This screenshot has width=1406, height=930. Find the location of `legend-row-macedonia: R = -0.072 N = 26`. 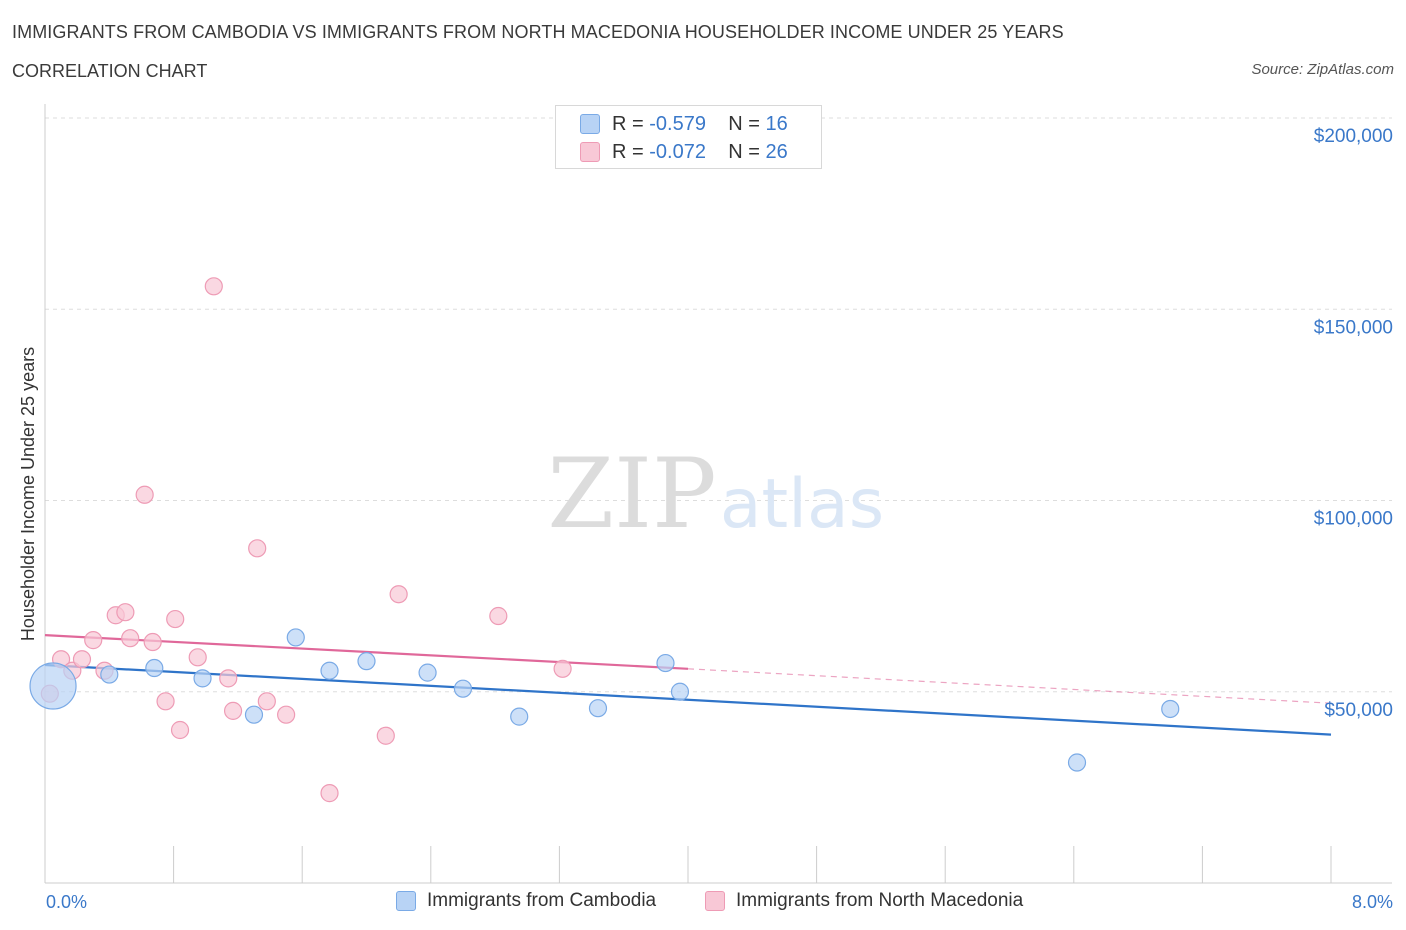

legend-row-macedonia: R = -0.072 N = 26 is located at coordinates (684, 152).